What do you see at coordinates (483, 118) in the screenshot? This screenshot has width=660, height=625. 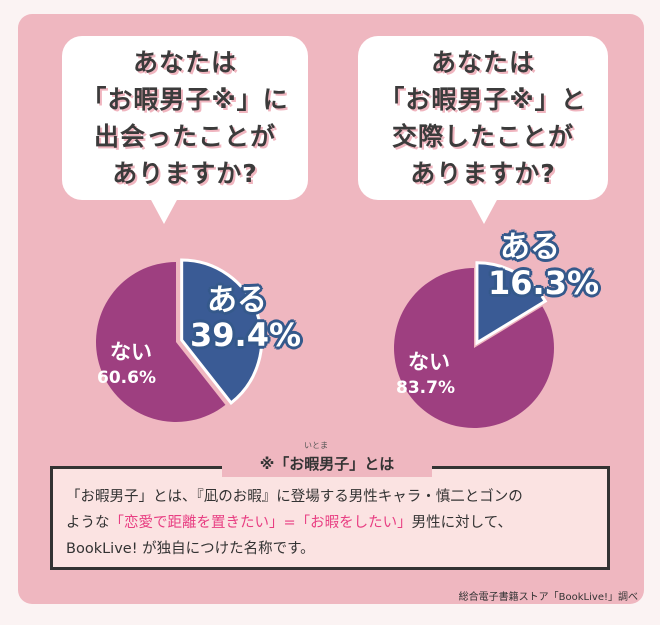 I see `question-bubble-2: あなたは 「お暇男子※」と 交際したことが ありますか?` at bounding box center [483, 118].